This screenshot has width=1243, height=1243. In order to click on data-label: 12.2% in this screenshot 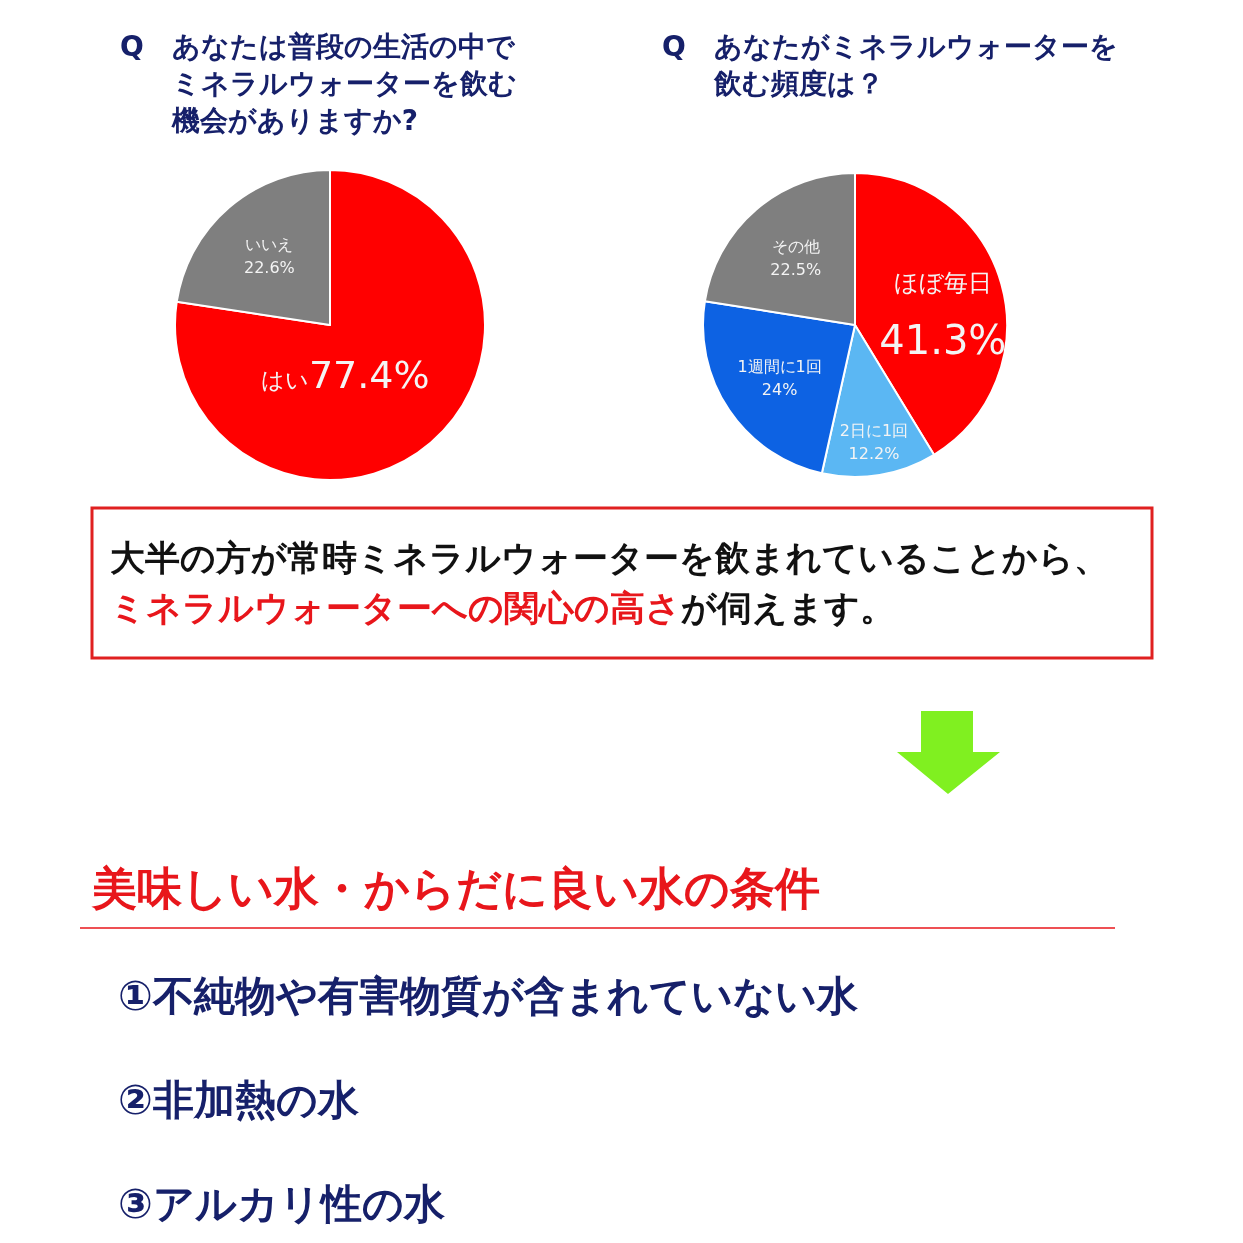, I will do `click(874, 454)`.